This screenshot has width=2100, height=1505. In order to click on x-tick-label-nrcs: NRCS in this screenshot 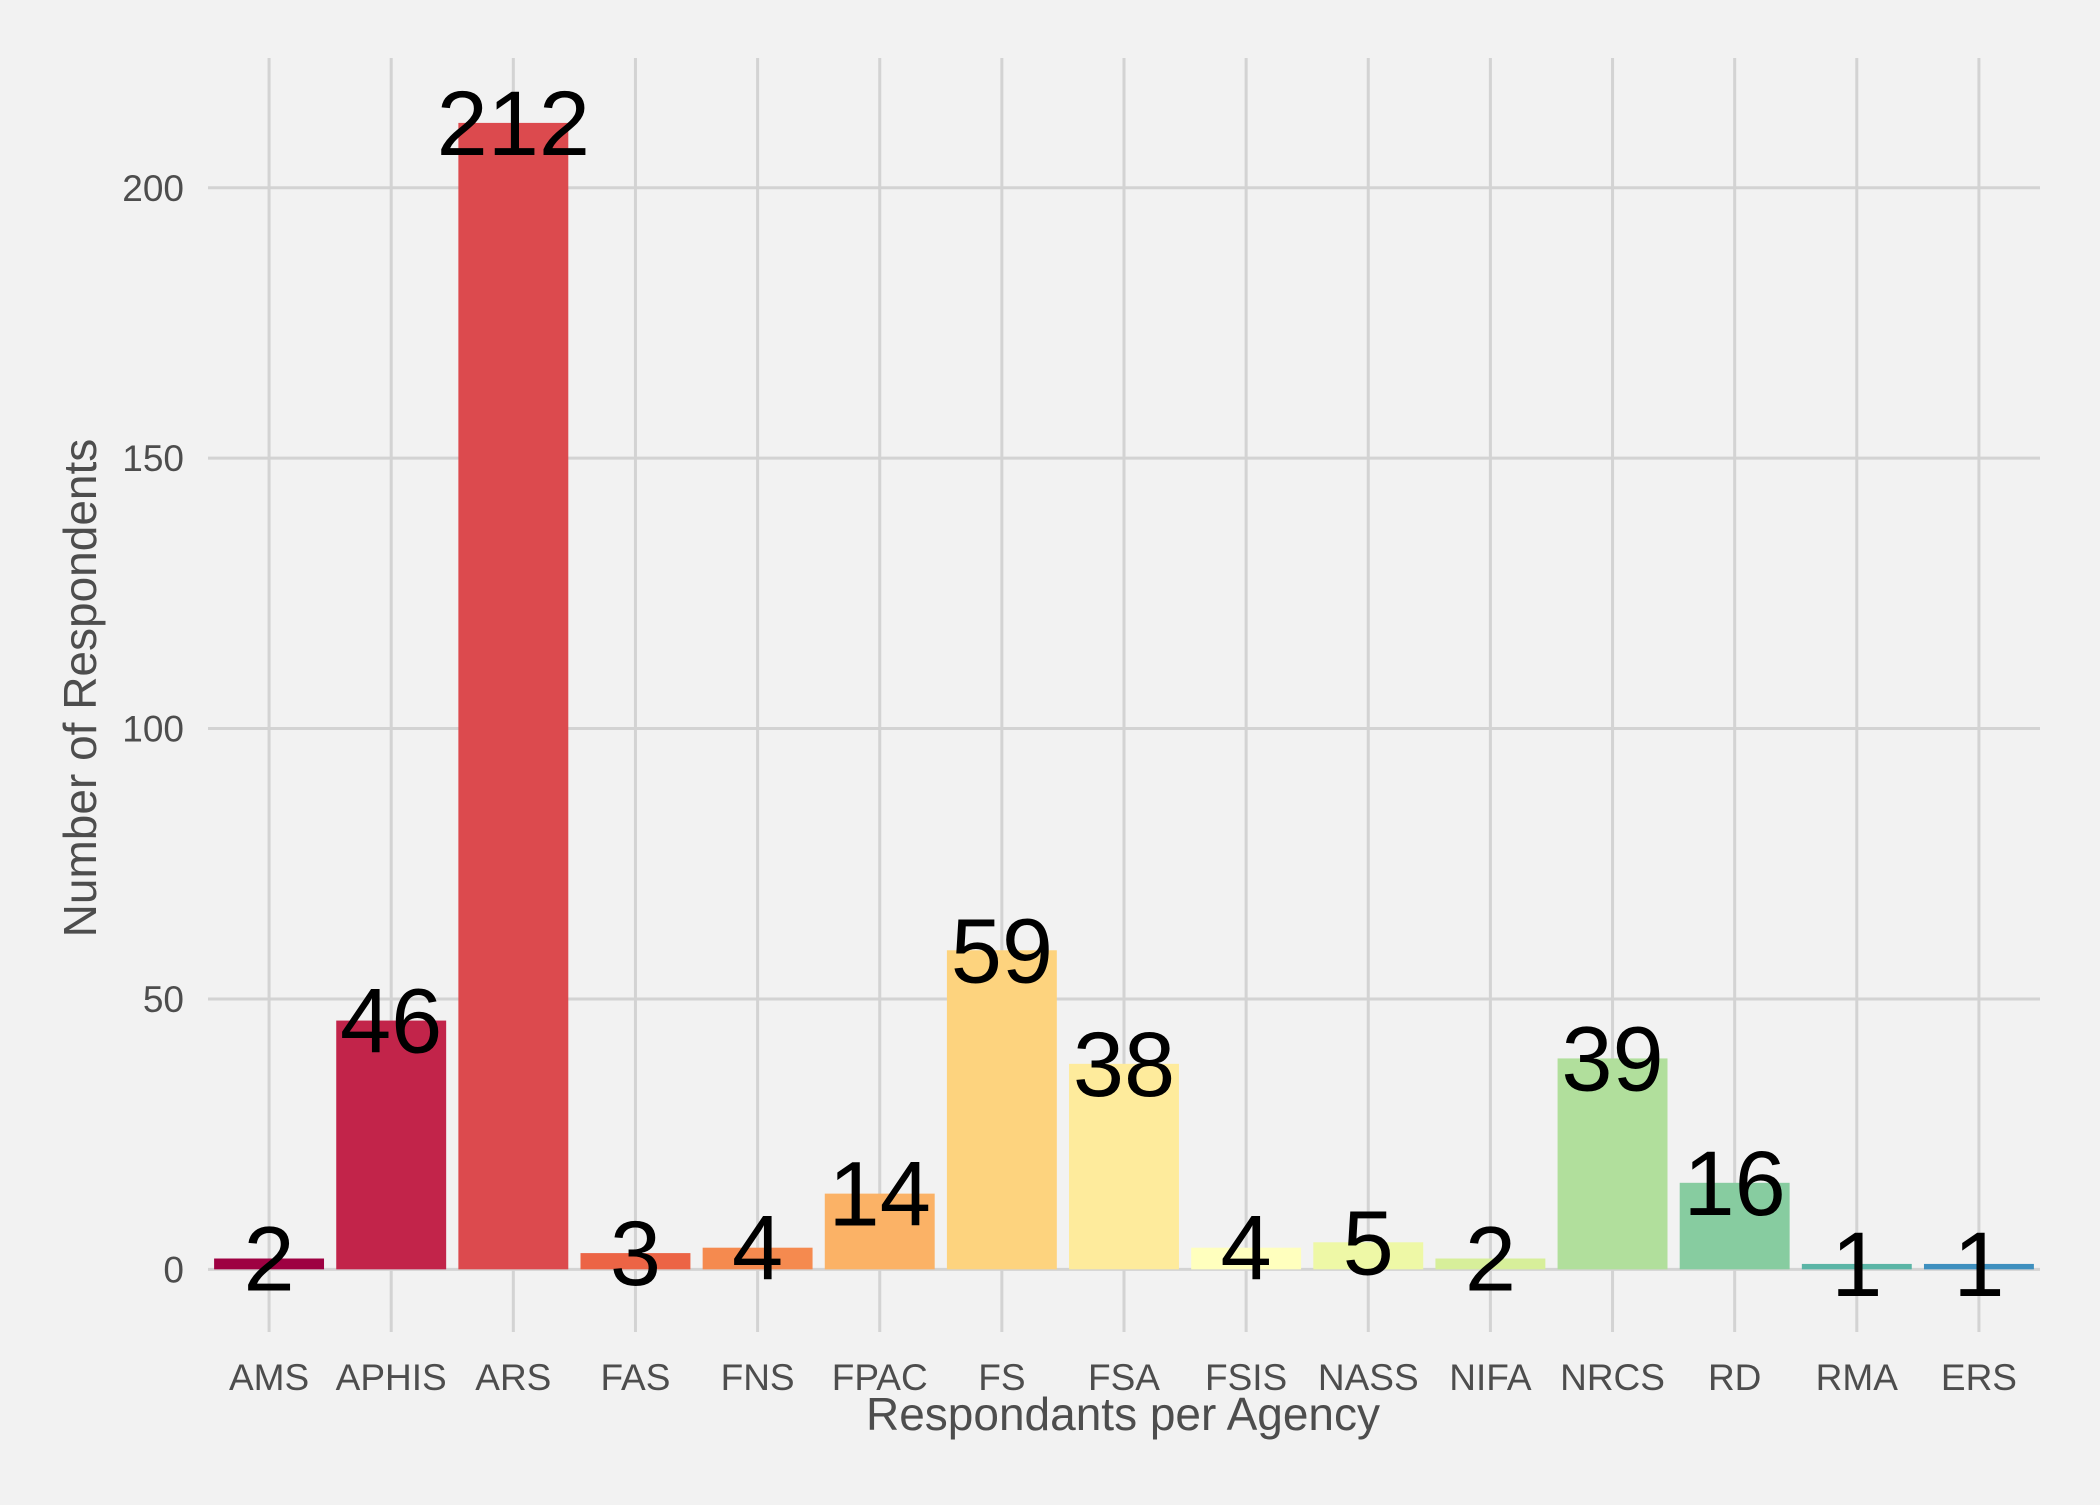, I will do `click(1612, 1377)`.